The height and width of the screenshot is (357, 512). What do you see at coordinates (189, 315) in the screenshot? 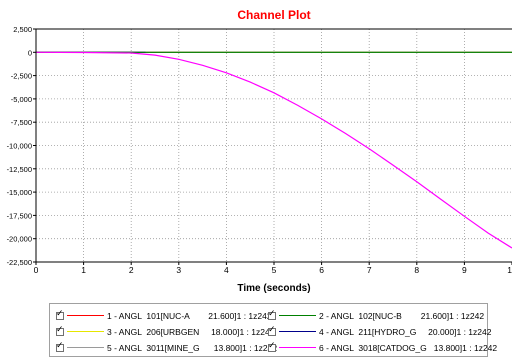
I see `legend-label-1: 1 - ANGL 101[NUC-A 21.600]1 : 1z242` at bounding box center [189, 315].